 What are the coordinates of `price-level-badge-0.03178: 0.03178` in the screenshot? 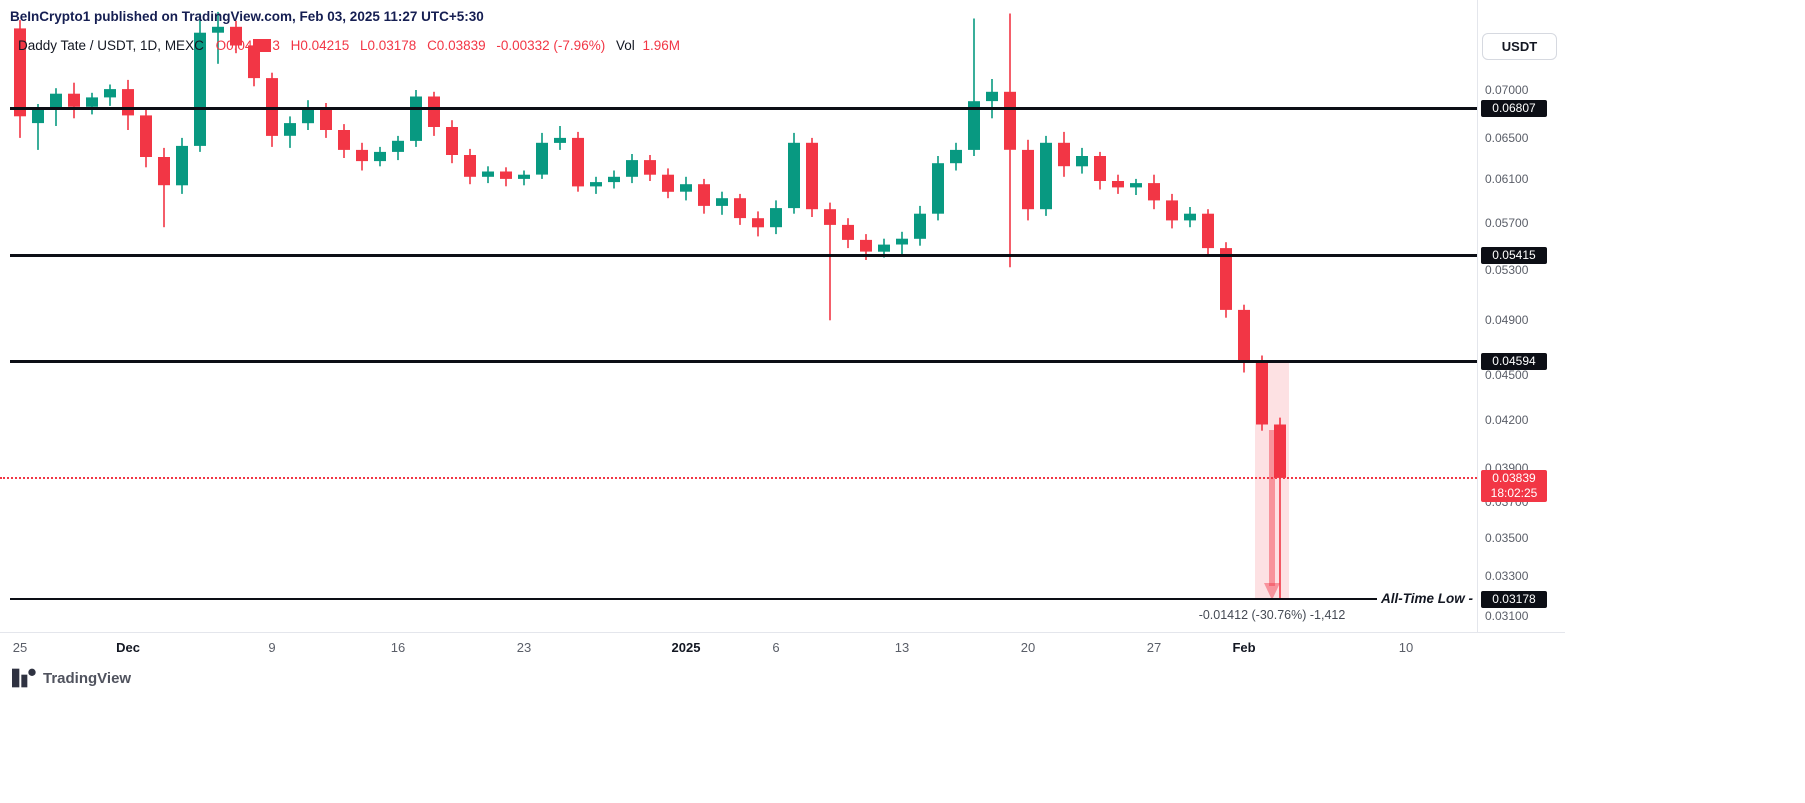 It's located at (1514, 600).